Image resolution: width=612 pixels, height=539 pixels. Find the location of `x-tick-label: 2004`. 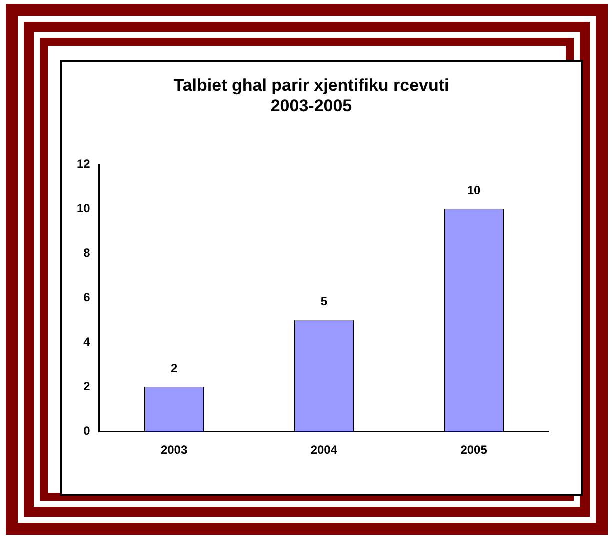

x-tick-label: 2004 is located at coordinates (324, 450).